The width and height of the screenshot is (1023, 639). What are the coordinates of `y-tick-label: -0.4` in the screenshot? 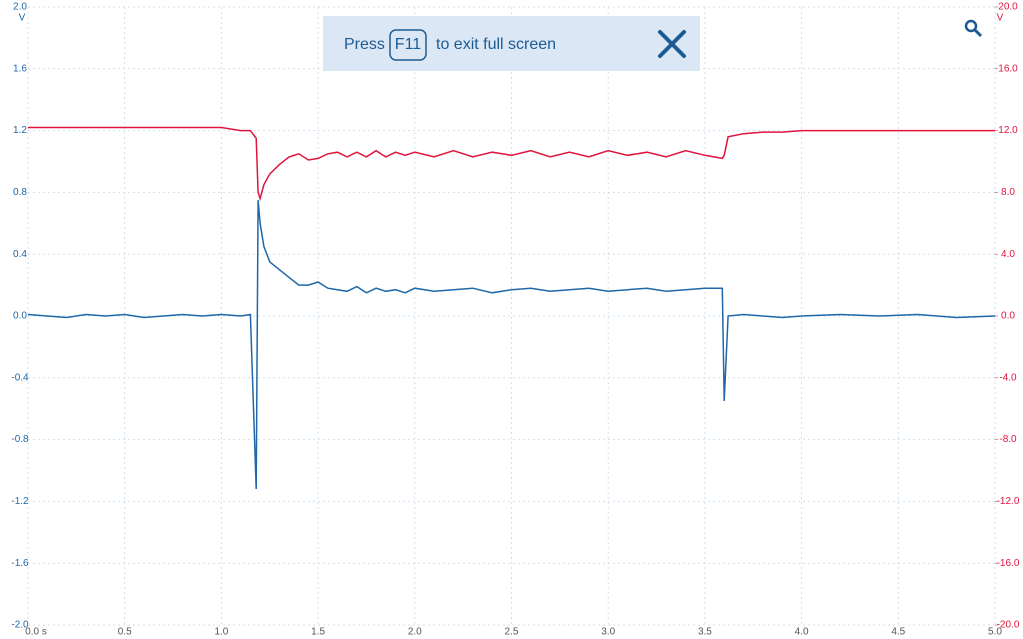 It's located at (20, 377).